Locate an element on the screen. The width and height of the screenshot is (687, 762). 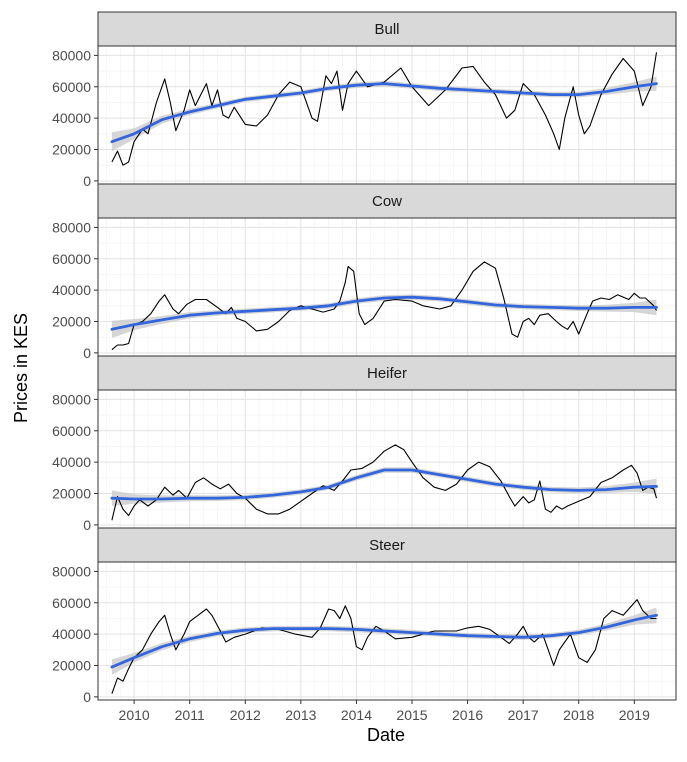
y-tick-label-steer: 80000 is located at coordinates (71, 571).